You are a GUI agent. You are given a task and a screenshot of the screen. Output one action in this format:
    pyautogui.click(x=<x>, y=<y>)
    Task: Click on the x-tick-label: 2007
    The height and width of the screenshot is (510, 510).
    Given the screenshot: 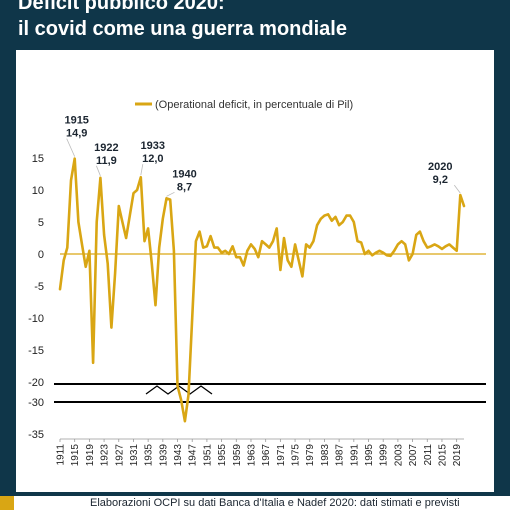 What is the action you would take?
    pyautogui.click(x=413, y=455)
    